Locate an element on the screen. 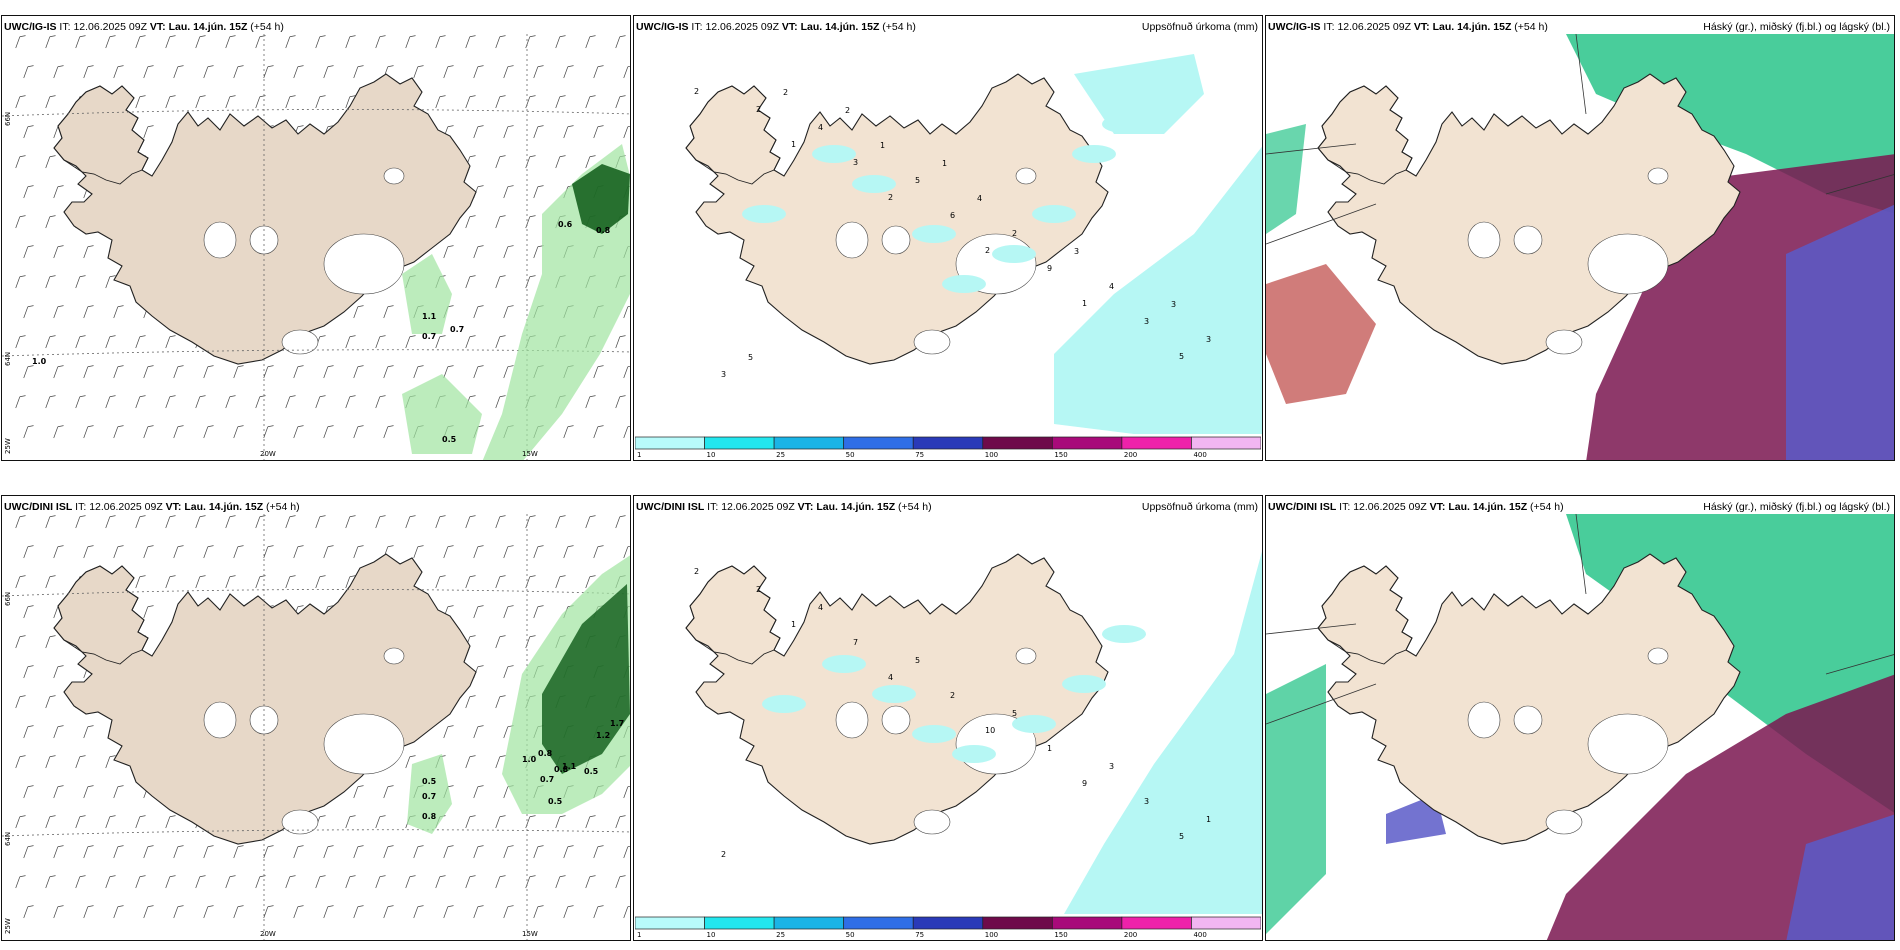  precip-map: 2 1 2 2 1 5 2 3 6 9 3 3 4 5 2 4 3 2 1 4 3 3 5 2 1 is located at coordinates (948, 247).